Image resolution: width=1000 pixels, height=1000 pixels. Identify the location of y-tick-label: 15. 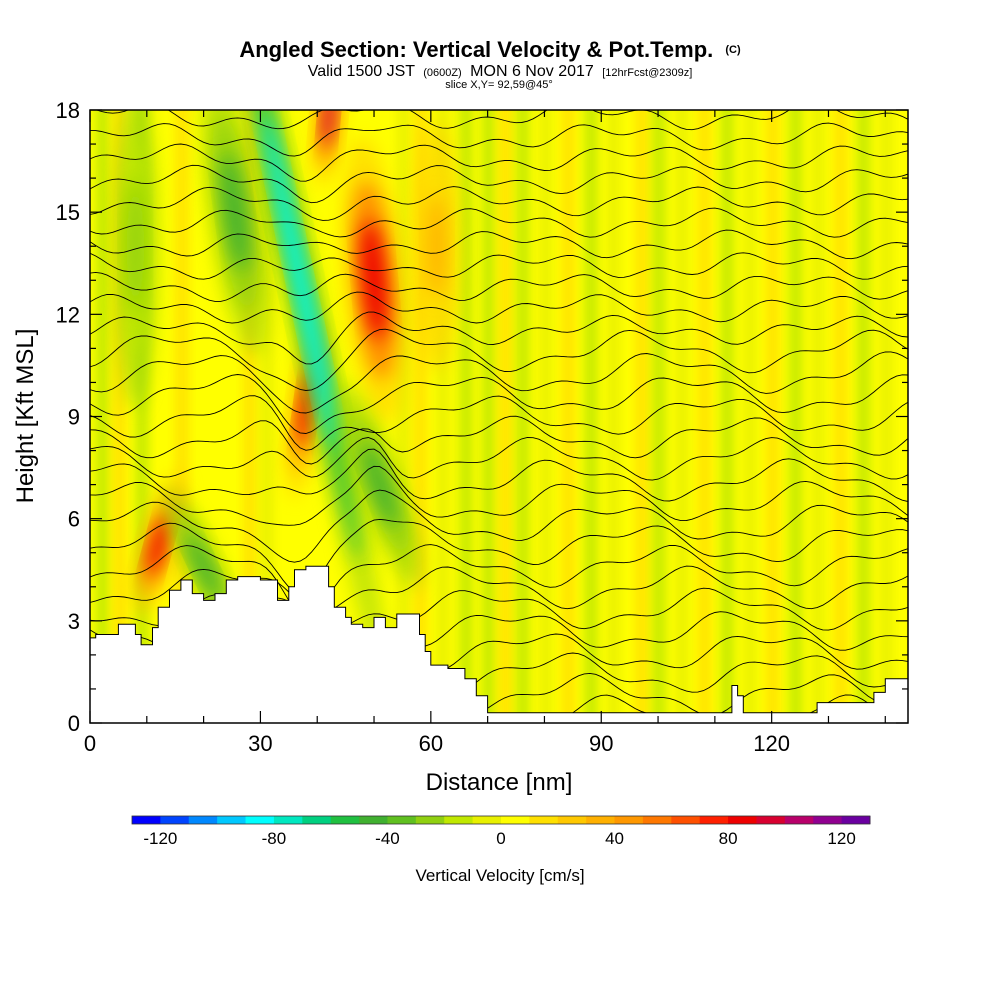
(68, 212).